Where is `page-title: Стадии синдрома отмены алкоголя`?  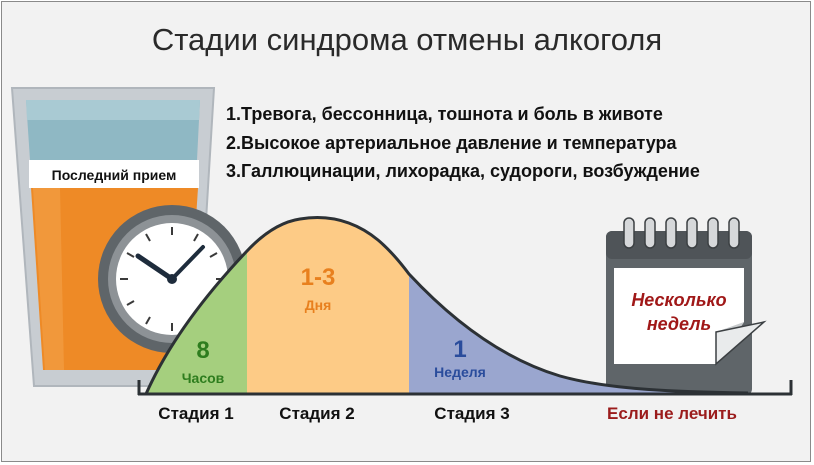
page-title: Стадии синдрома отмены алкоголя is located at coordinates (407, 39).